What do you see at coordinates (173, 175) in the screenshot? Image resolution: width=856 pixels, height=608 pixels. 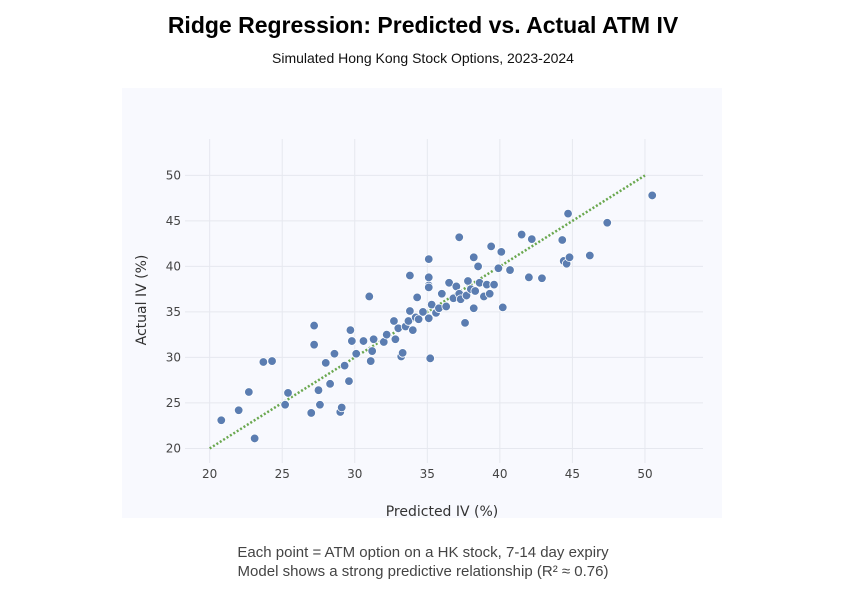 I see `y-tick-label: 50` at bounding box center [173, 175].